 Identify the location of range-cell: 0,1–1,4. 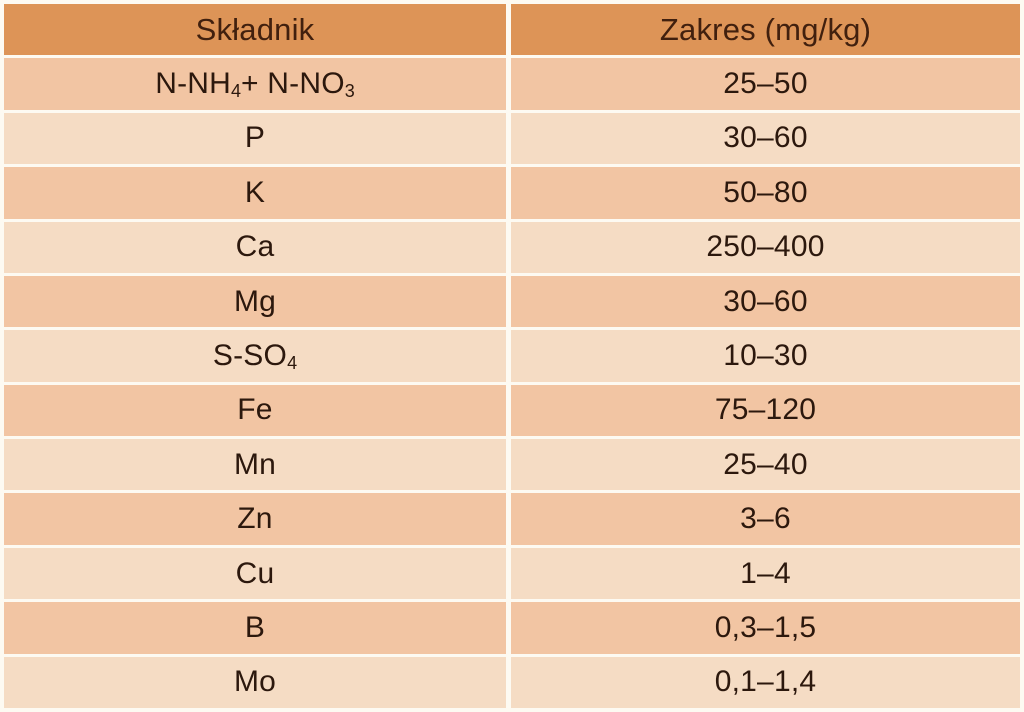
(765, 682).